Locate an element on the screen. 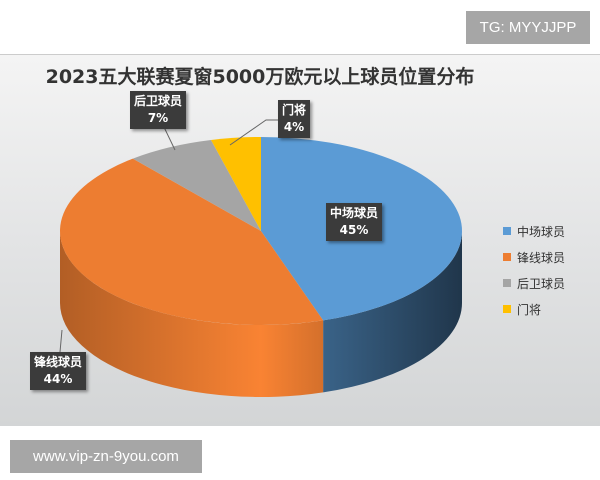  legend-item: 后卫球员 is located at coordinates (534, 283).